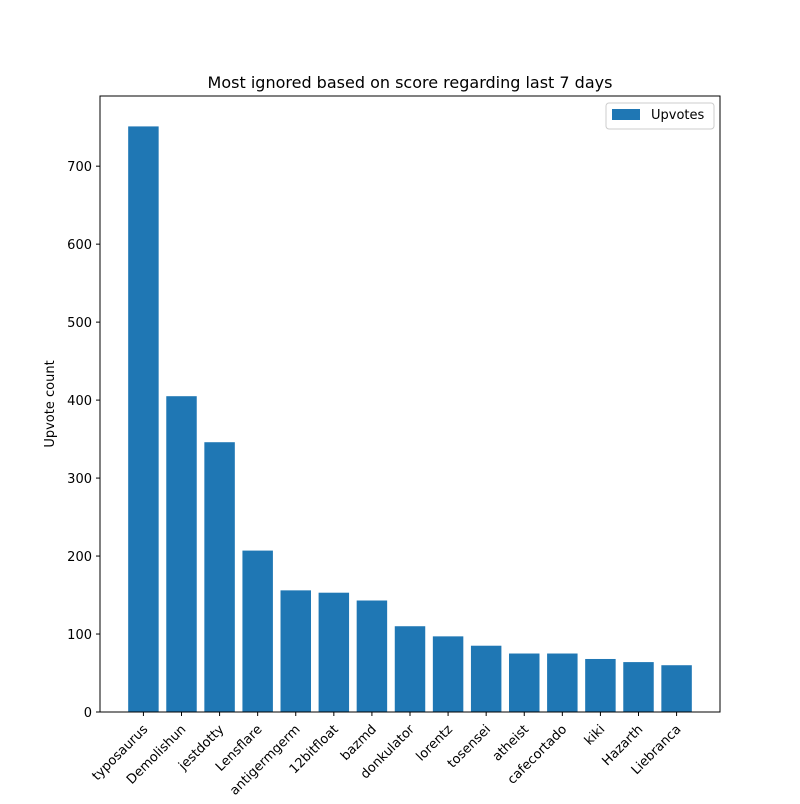 This screenshot has height=804, width=800. I want to click on y-tick-label: 300, so click(79, 479).